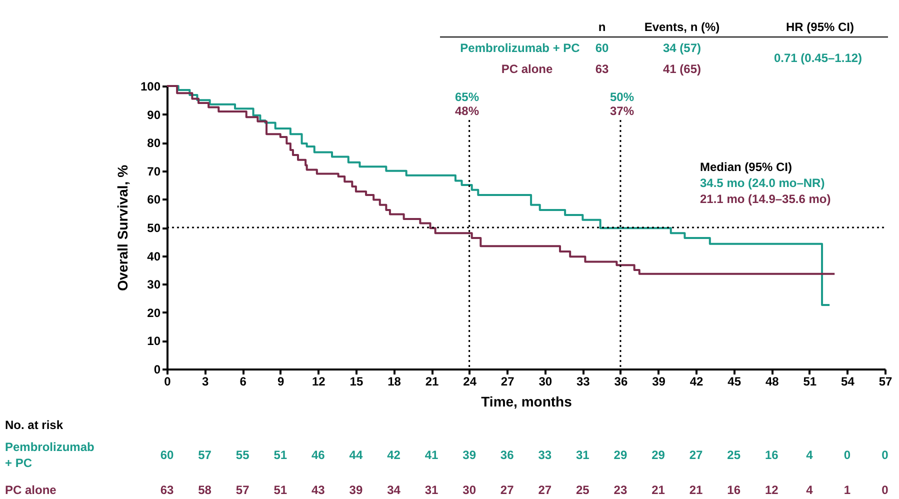  What do you see at coordinates (735, 381) in the screenshot?
I see `x-tick-label: 45` at bounding box center [735, 381].